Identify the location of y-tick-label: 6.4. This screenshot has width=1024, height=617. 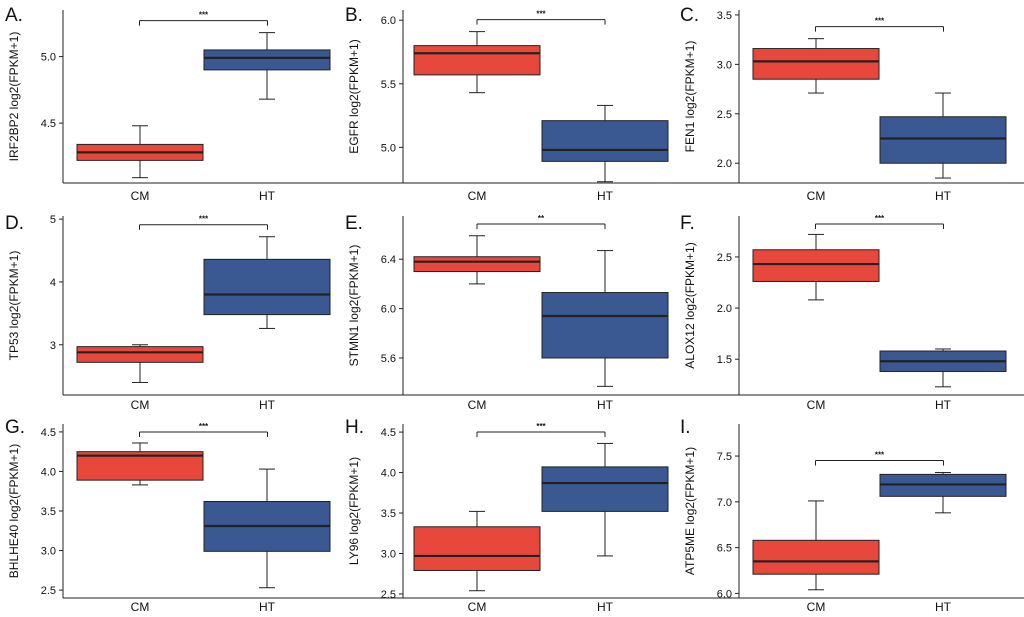
(388, 260).